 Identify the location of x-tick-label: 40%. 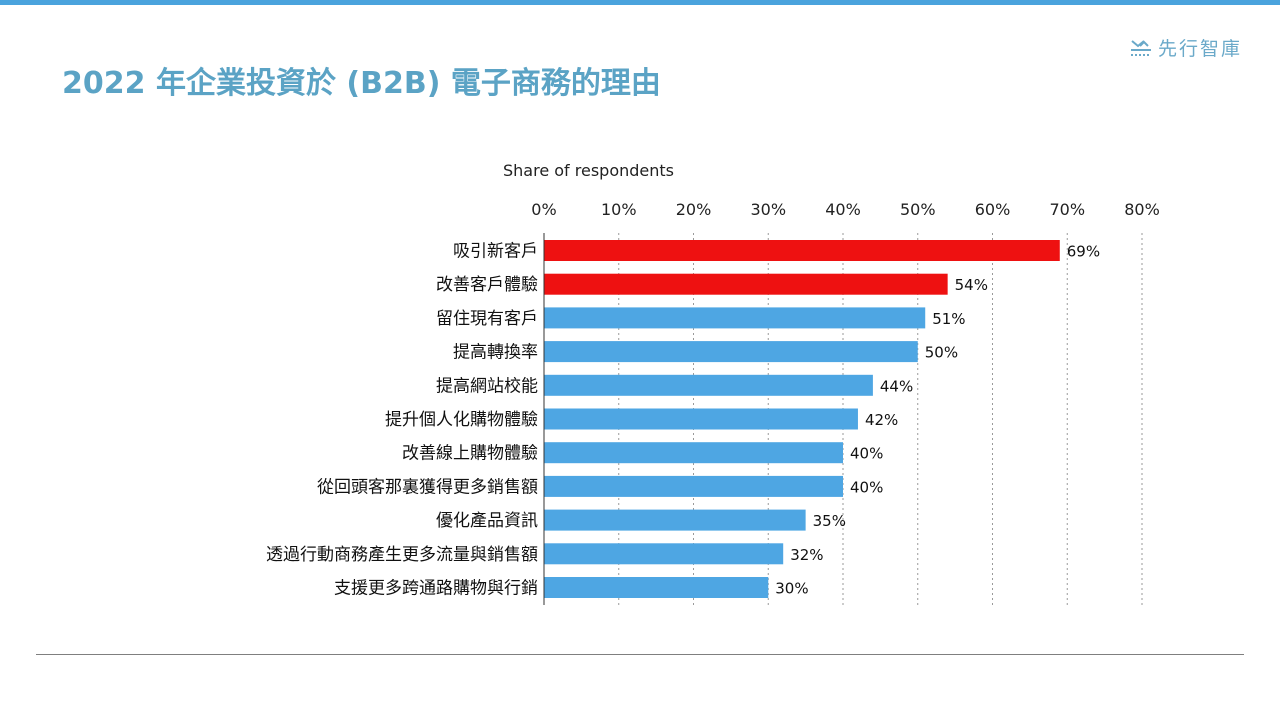
(843, 209).